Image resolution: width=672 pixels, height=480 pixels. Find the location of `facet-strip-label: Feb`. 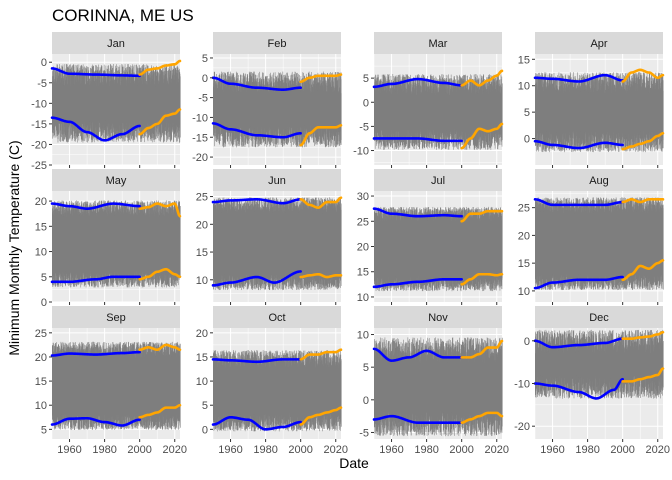

facet-strip-label: Feb is located at coordinates (277, 44).